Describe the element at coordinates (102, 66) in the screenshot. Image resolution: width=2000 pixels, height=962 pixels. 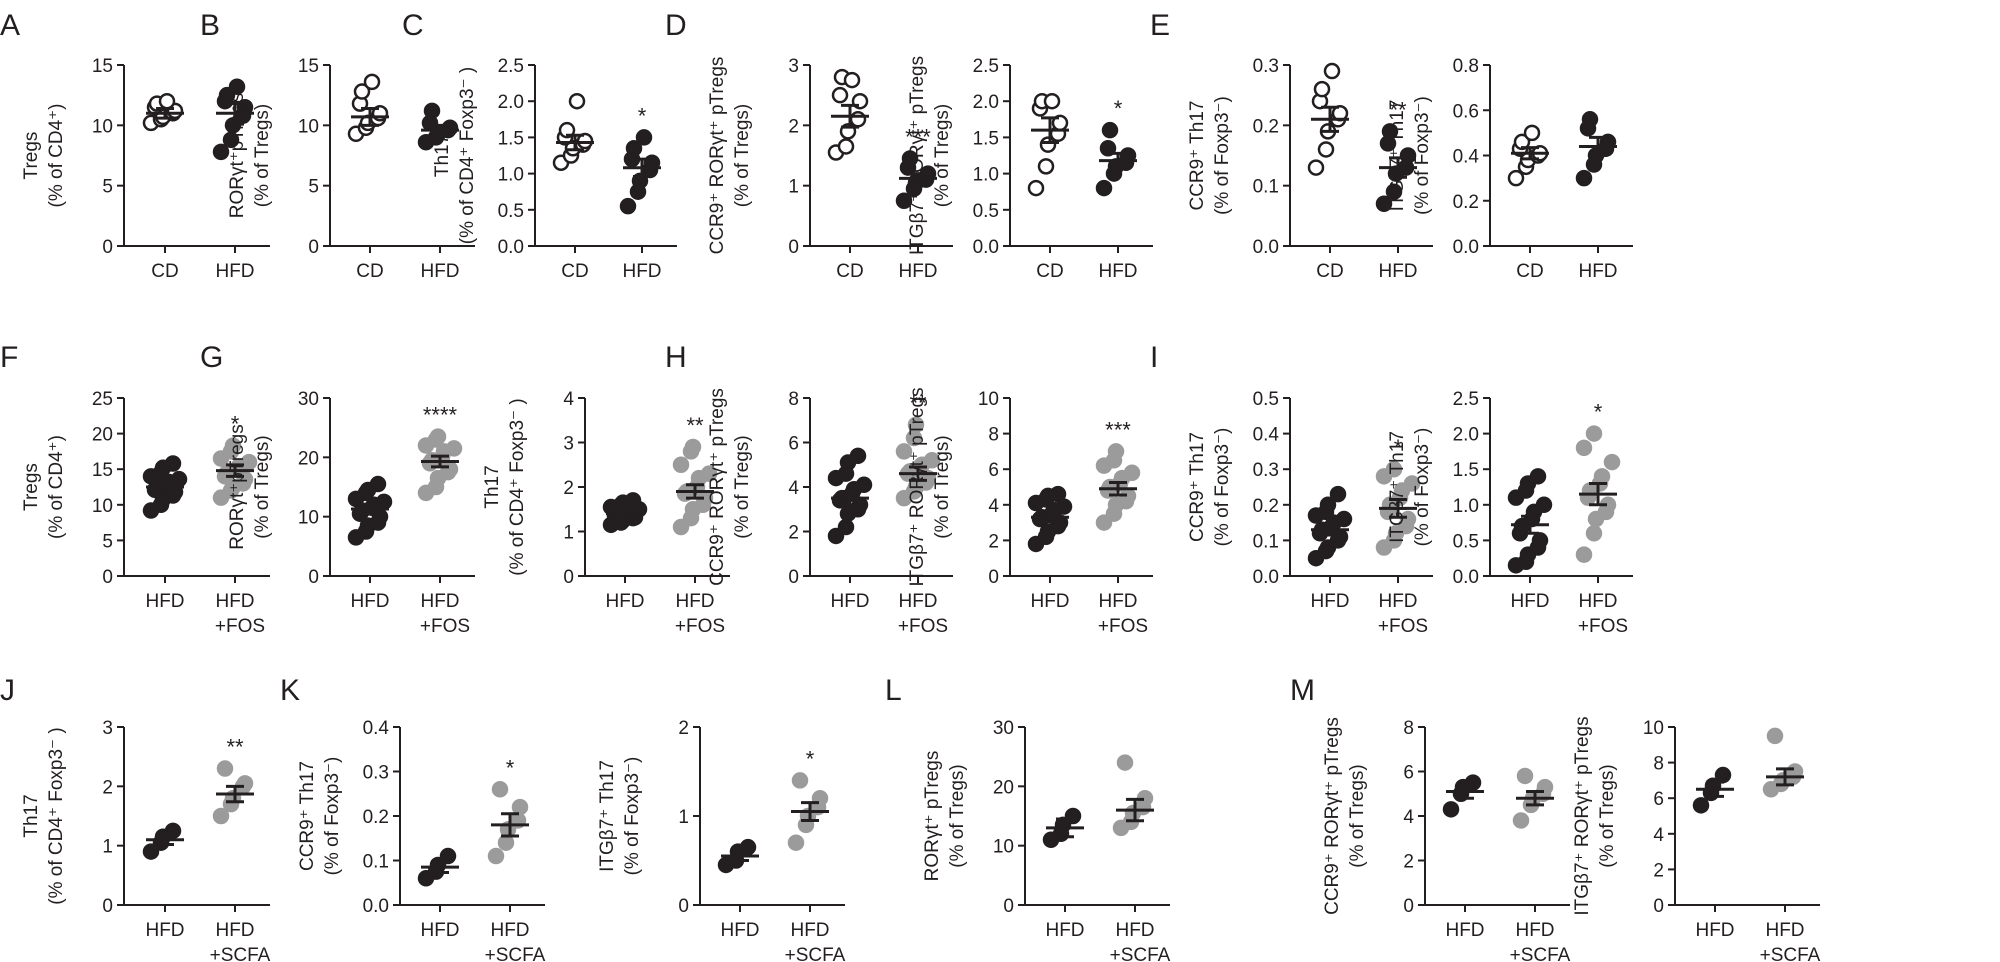
I see `y-tick-label: 15` at that location.